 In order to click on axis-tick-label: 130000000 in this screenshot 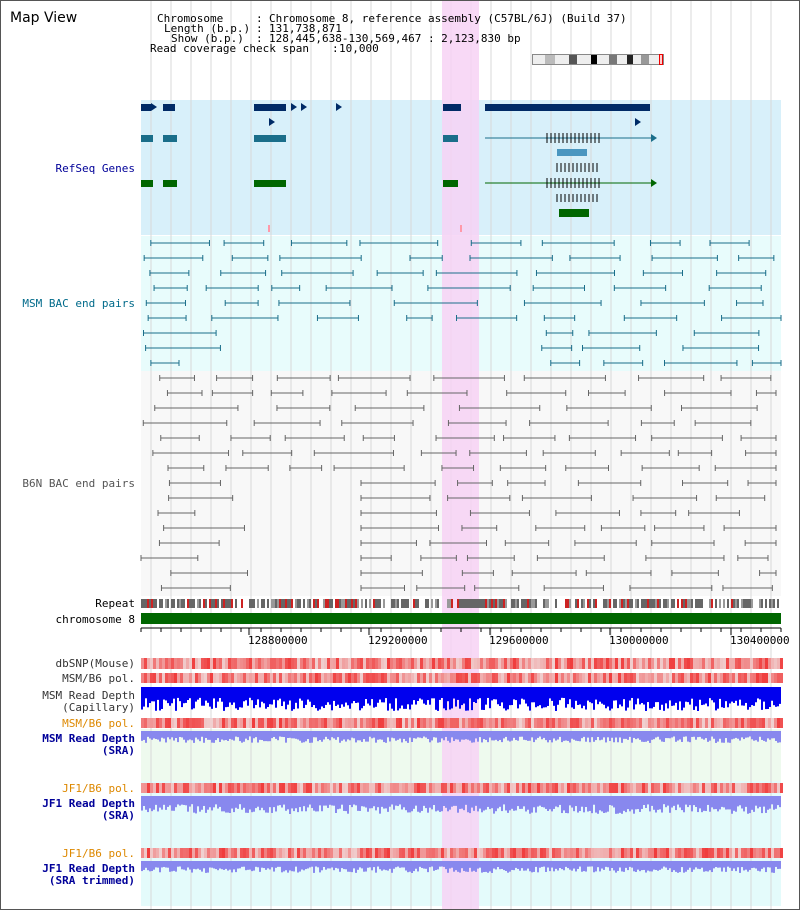, I will do `click(639, 640)`.